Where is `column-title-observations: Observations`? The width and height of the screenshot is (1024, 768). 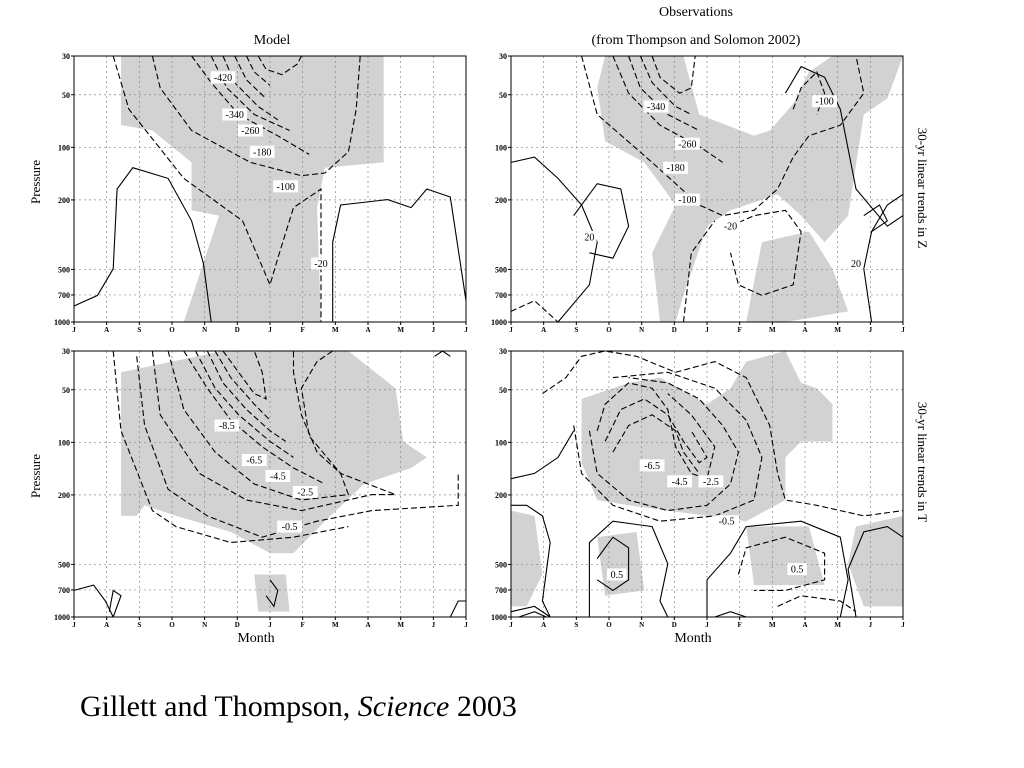
column-title-observations: Observations is located at coordinates (696, 12).